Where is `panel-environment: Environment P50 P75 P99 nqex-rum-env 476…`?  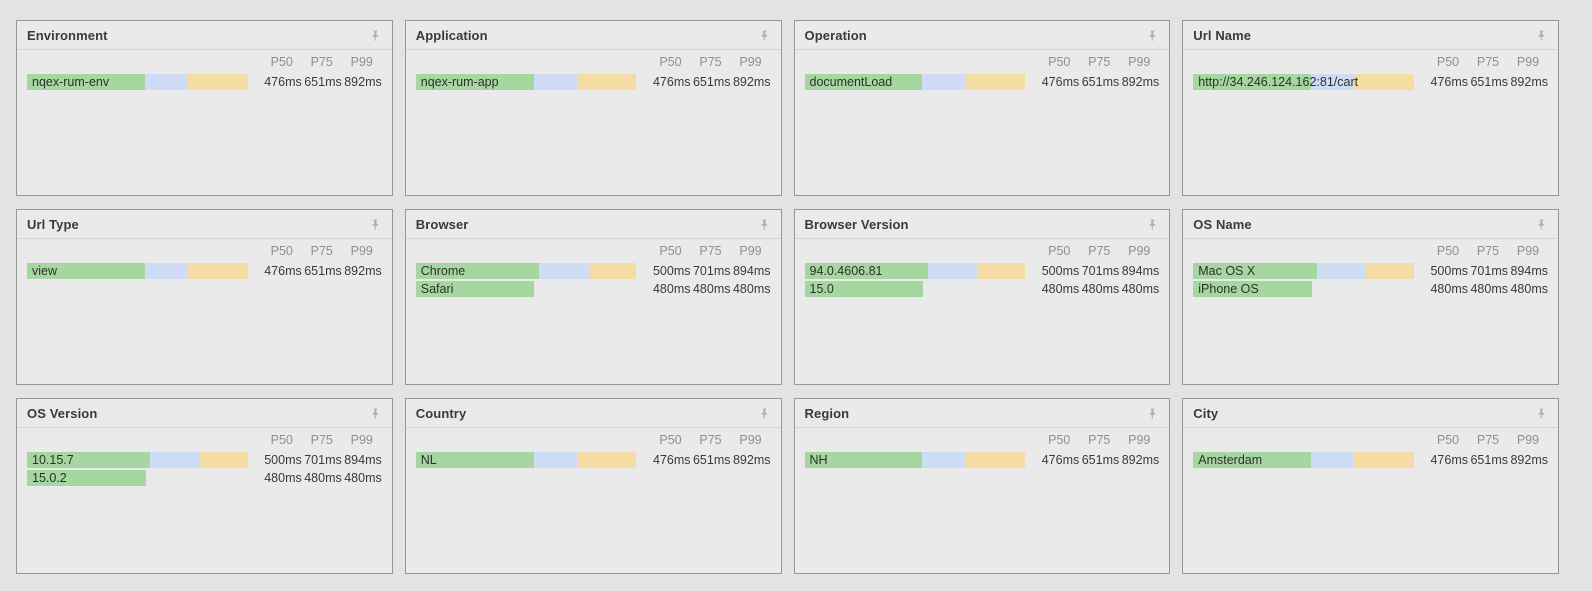
panel-environment: Environment P50 P75 P99 nqex-rum-env 476… is located at coordinates (204, 108).